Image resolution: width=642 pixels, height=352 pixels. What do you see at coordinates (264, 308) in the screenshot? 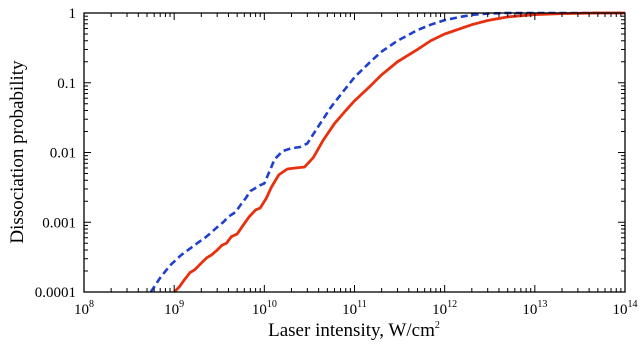
I see `x-tick-label: 10¹⁰` at bounding box center [264, 308].